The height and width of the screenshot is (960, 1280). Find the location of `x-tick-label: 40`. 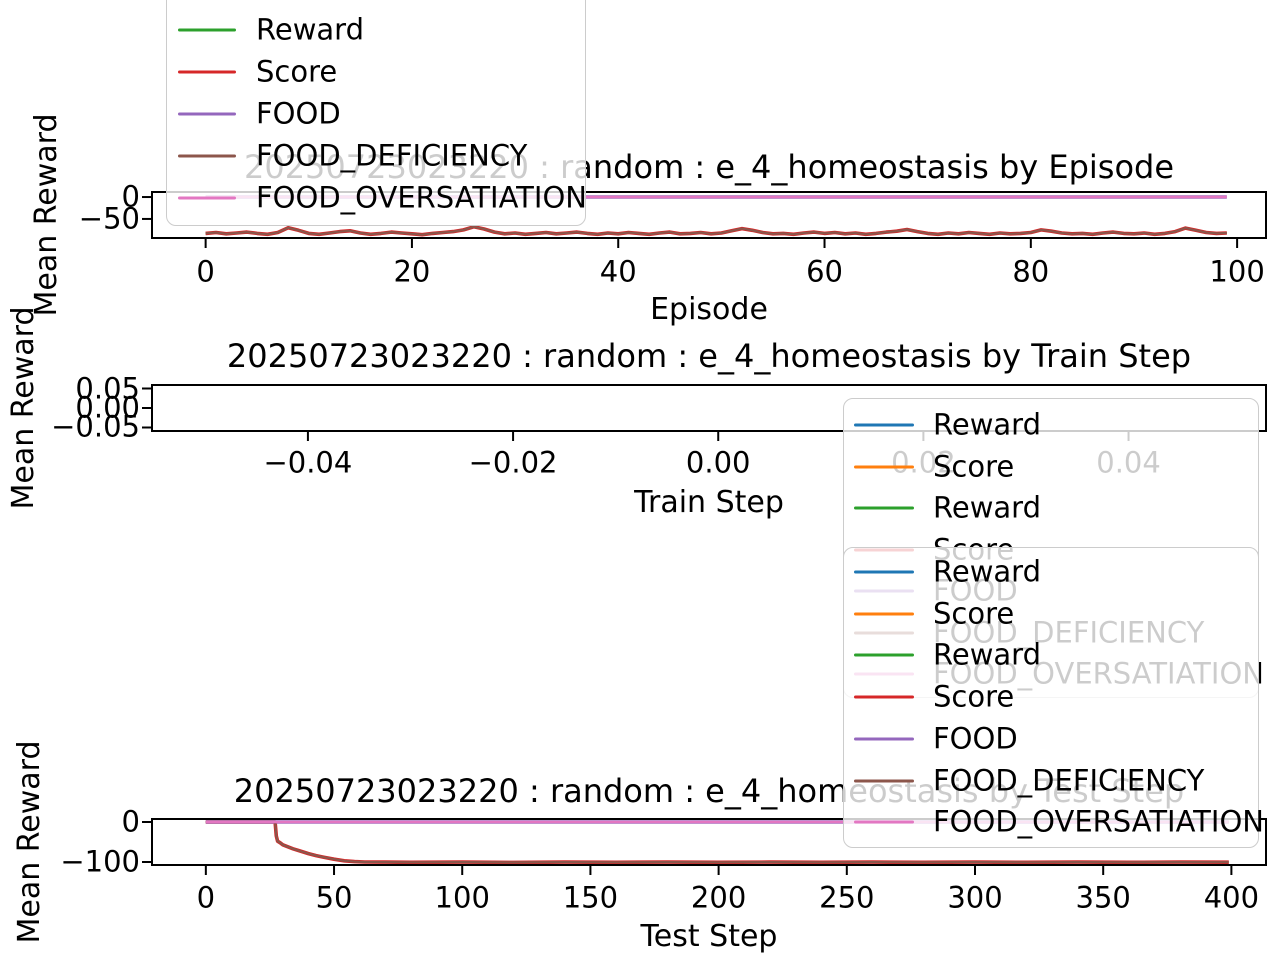

x-tick-label: 40 is located at coordinates (618, 271).